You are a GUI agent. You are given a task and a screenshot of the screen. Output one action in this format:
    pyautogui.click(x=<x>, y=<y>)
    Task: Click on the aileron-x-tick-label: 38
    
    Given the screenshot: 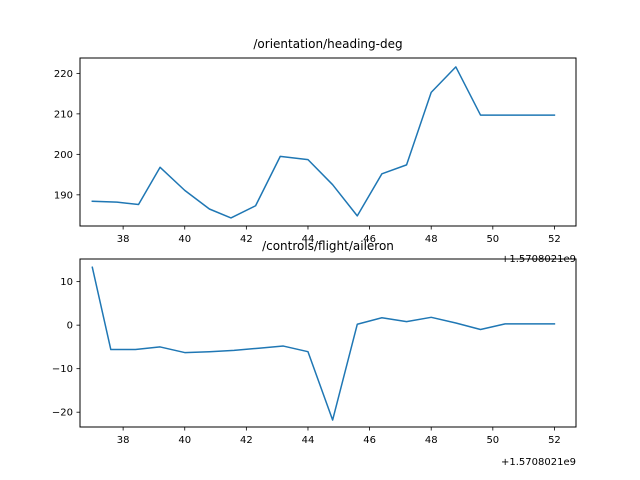 What is the action you would take?
    pyautogui.click(x=123, y=440)
    